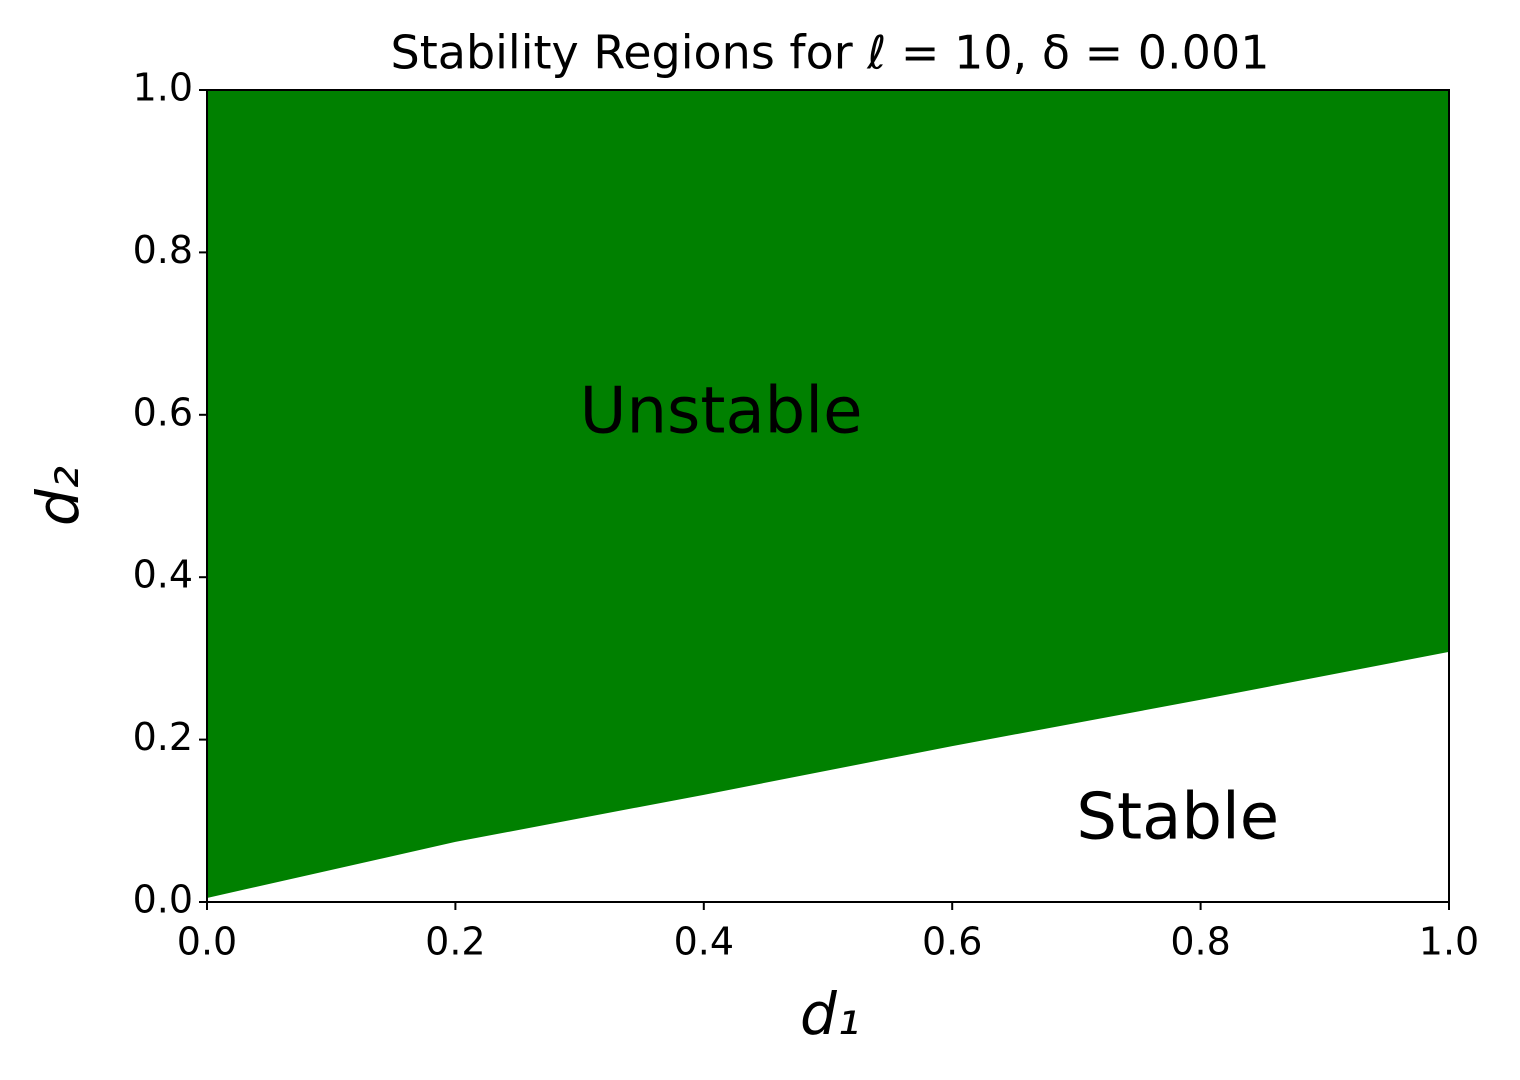  Describe the element at coordinates (163, 88) in the screenshot. I see `y-tick-label: 1.0` at that location.